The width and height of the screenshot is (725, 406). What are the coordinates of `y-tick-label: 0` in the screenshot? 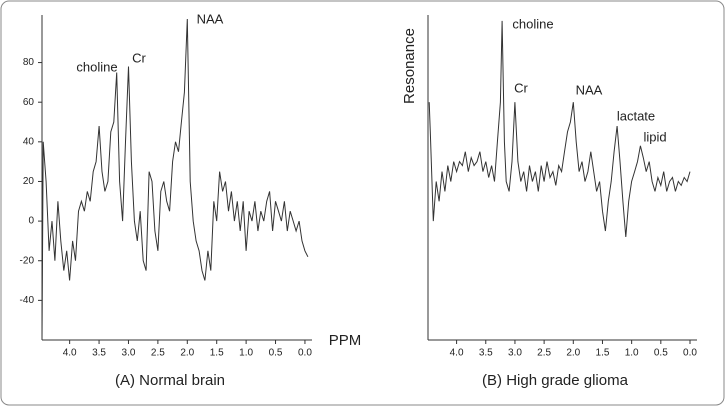 It's located at (31, 221).